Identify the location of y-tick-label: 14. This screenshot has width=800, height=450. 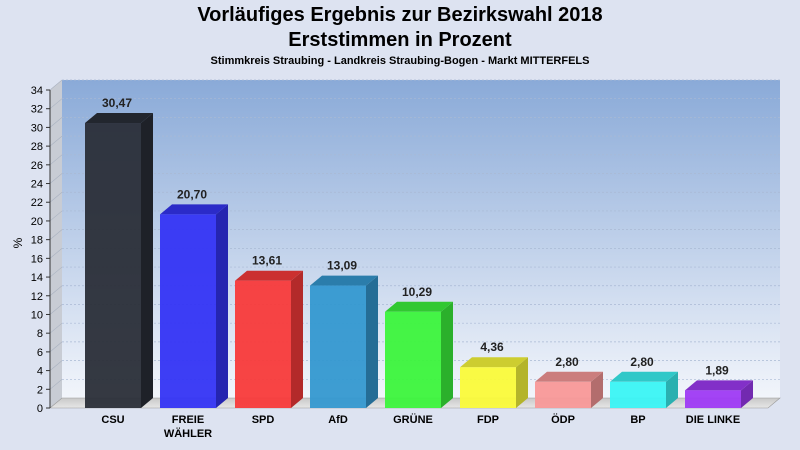
(37, 278).